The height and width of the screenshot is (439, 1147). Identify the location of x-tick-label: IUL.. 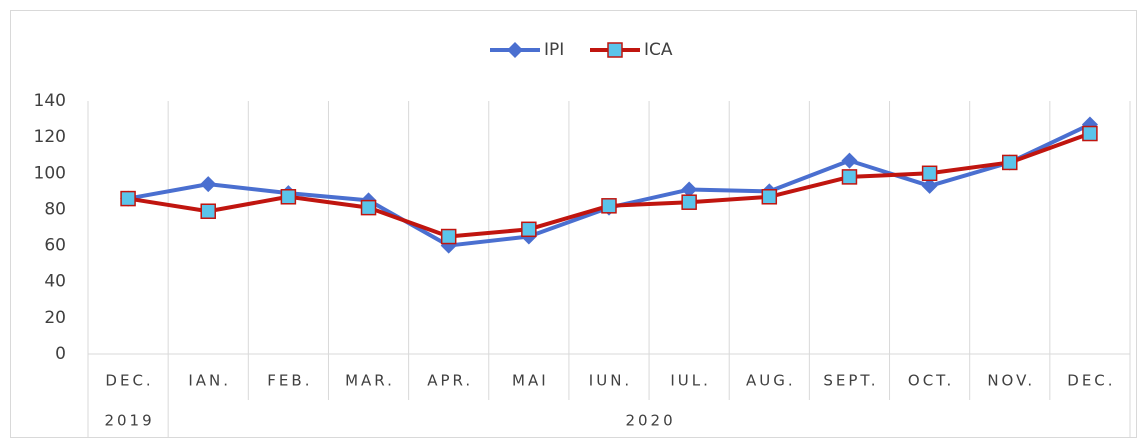
(690, 381).